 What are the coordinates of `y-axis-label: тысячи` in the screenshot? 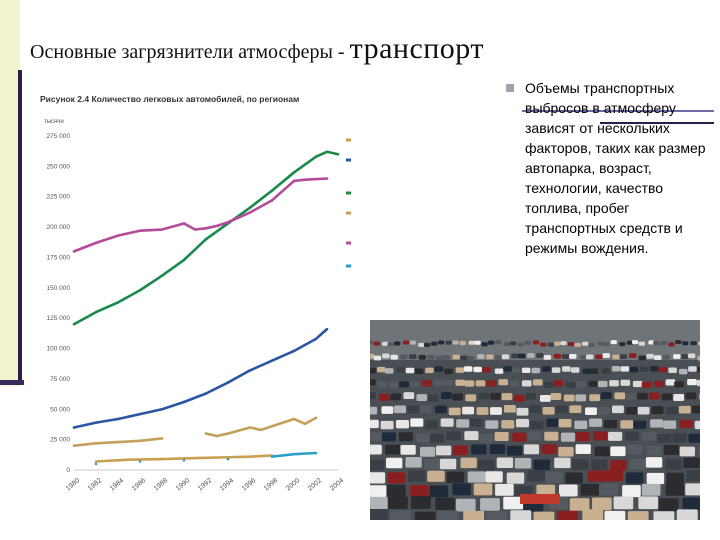 It's located at (54, 122).